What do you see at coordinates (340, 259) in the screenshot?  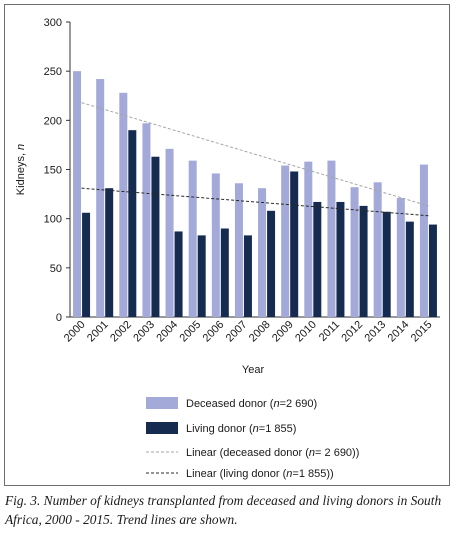 I see `bar-living-2011` at bounding box center [340, 259].